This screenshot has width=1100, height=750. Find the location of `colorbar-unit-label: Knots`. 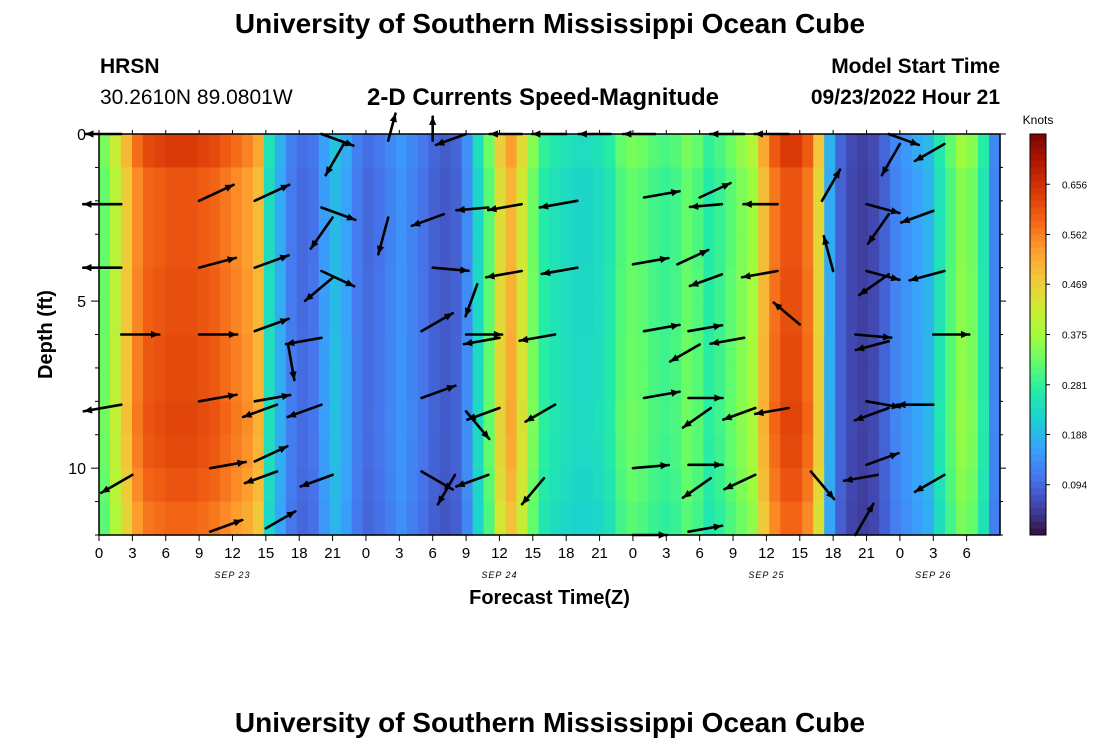

colorbar-unit-label: Knots is located at coordinates (1038, 120).